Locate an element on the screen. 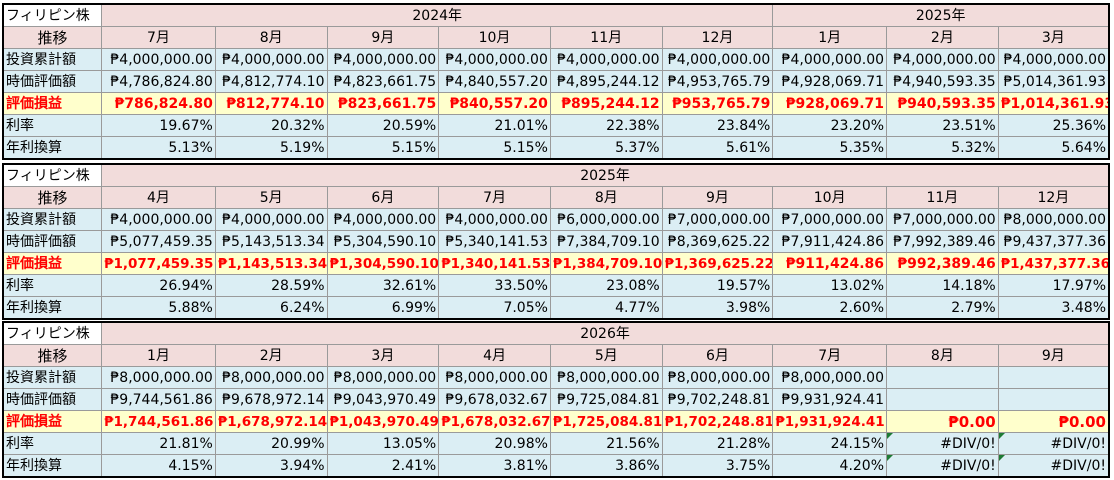 This screenshot has width=1114, height=480. pnl-cell: ₱840,557.20 is located at coordinates (494, 103).